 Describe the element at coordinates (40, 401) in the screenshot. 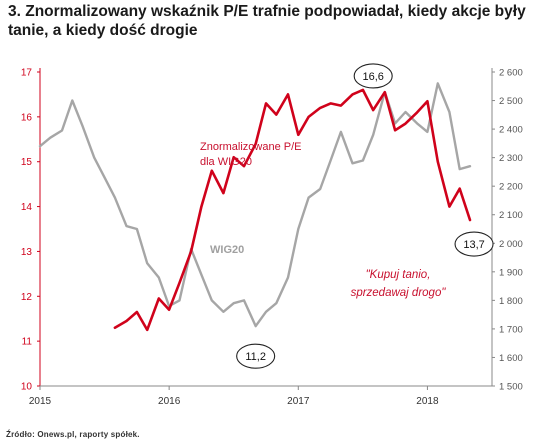

I see `x-tick-label: 2015` at that location.